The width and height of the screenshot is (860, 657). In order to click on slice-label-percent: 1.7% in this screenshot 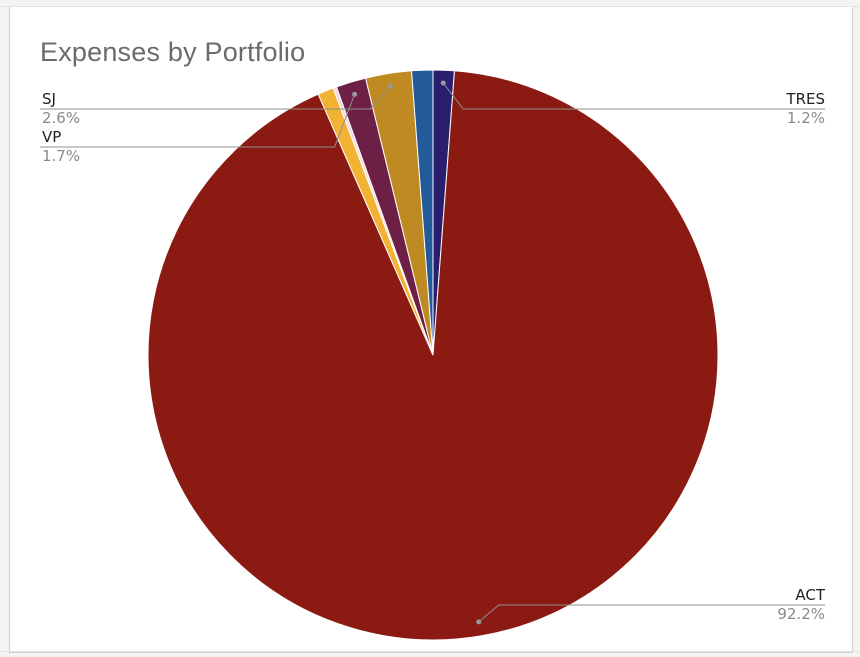, I will do `click(61, 156)`.